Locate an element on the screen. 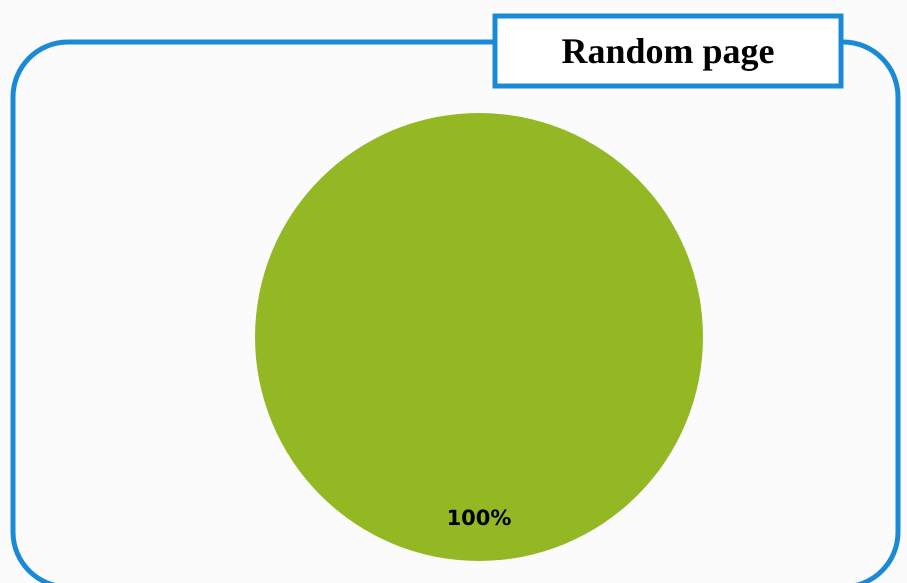  data-label: 100% is located at coordinates (479, 518).